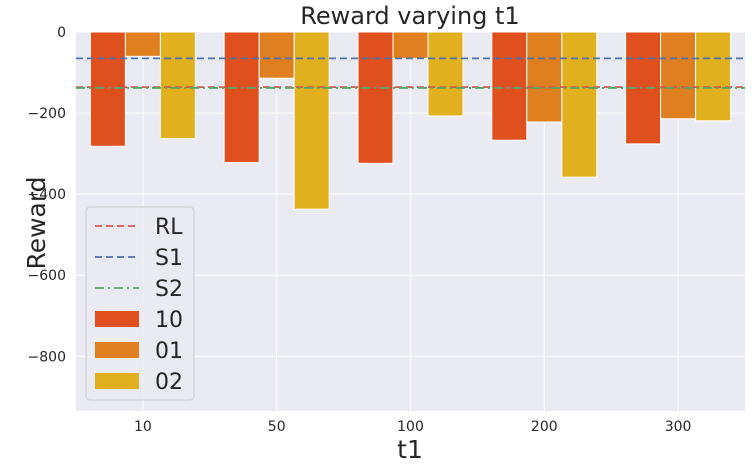 The height and width of the screenshot is (469, 752). Describe the element at coordinates (169, 258) in the screenshot. I see `legend-label: S1` at that location.